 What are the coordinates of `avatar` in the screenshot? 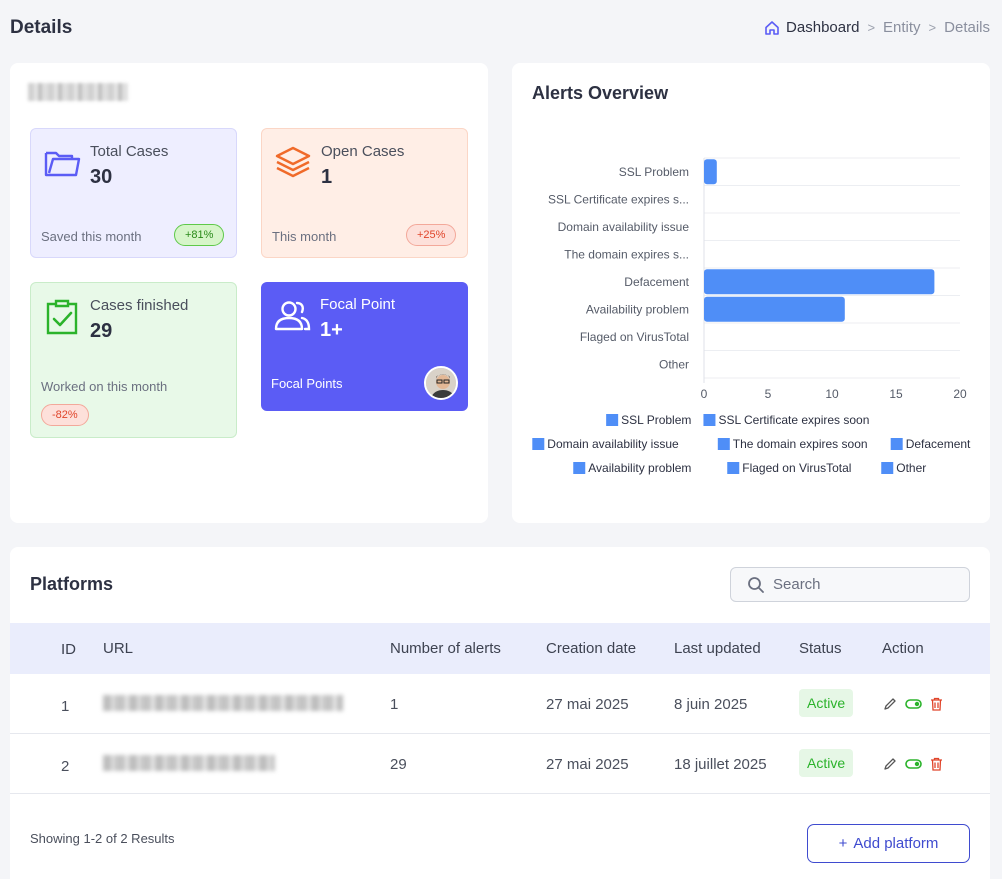 It's located at (441, 383).